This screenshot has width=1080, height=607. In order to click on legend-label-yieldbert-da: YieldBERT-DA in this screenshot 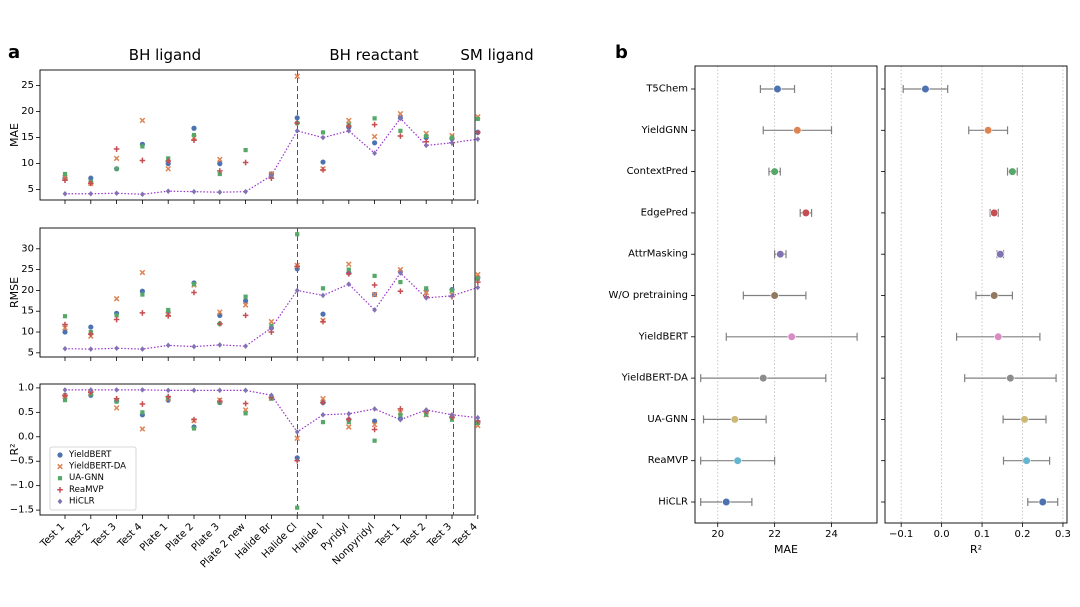, I will do `click(97, 467)`.